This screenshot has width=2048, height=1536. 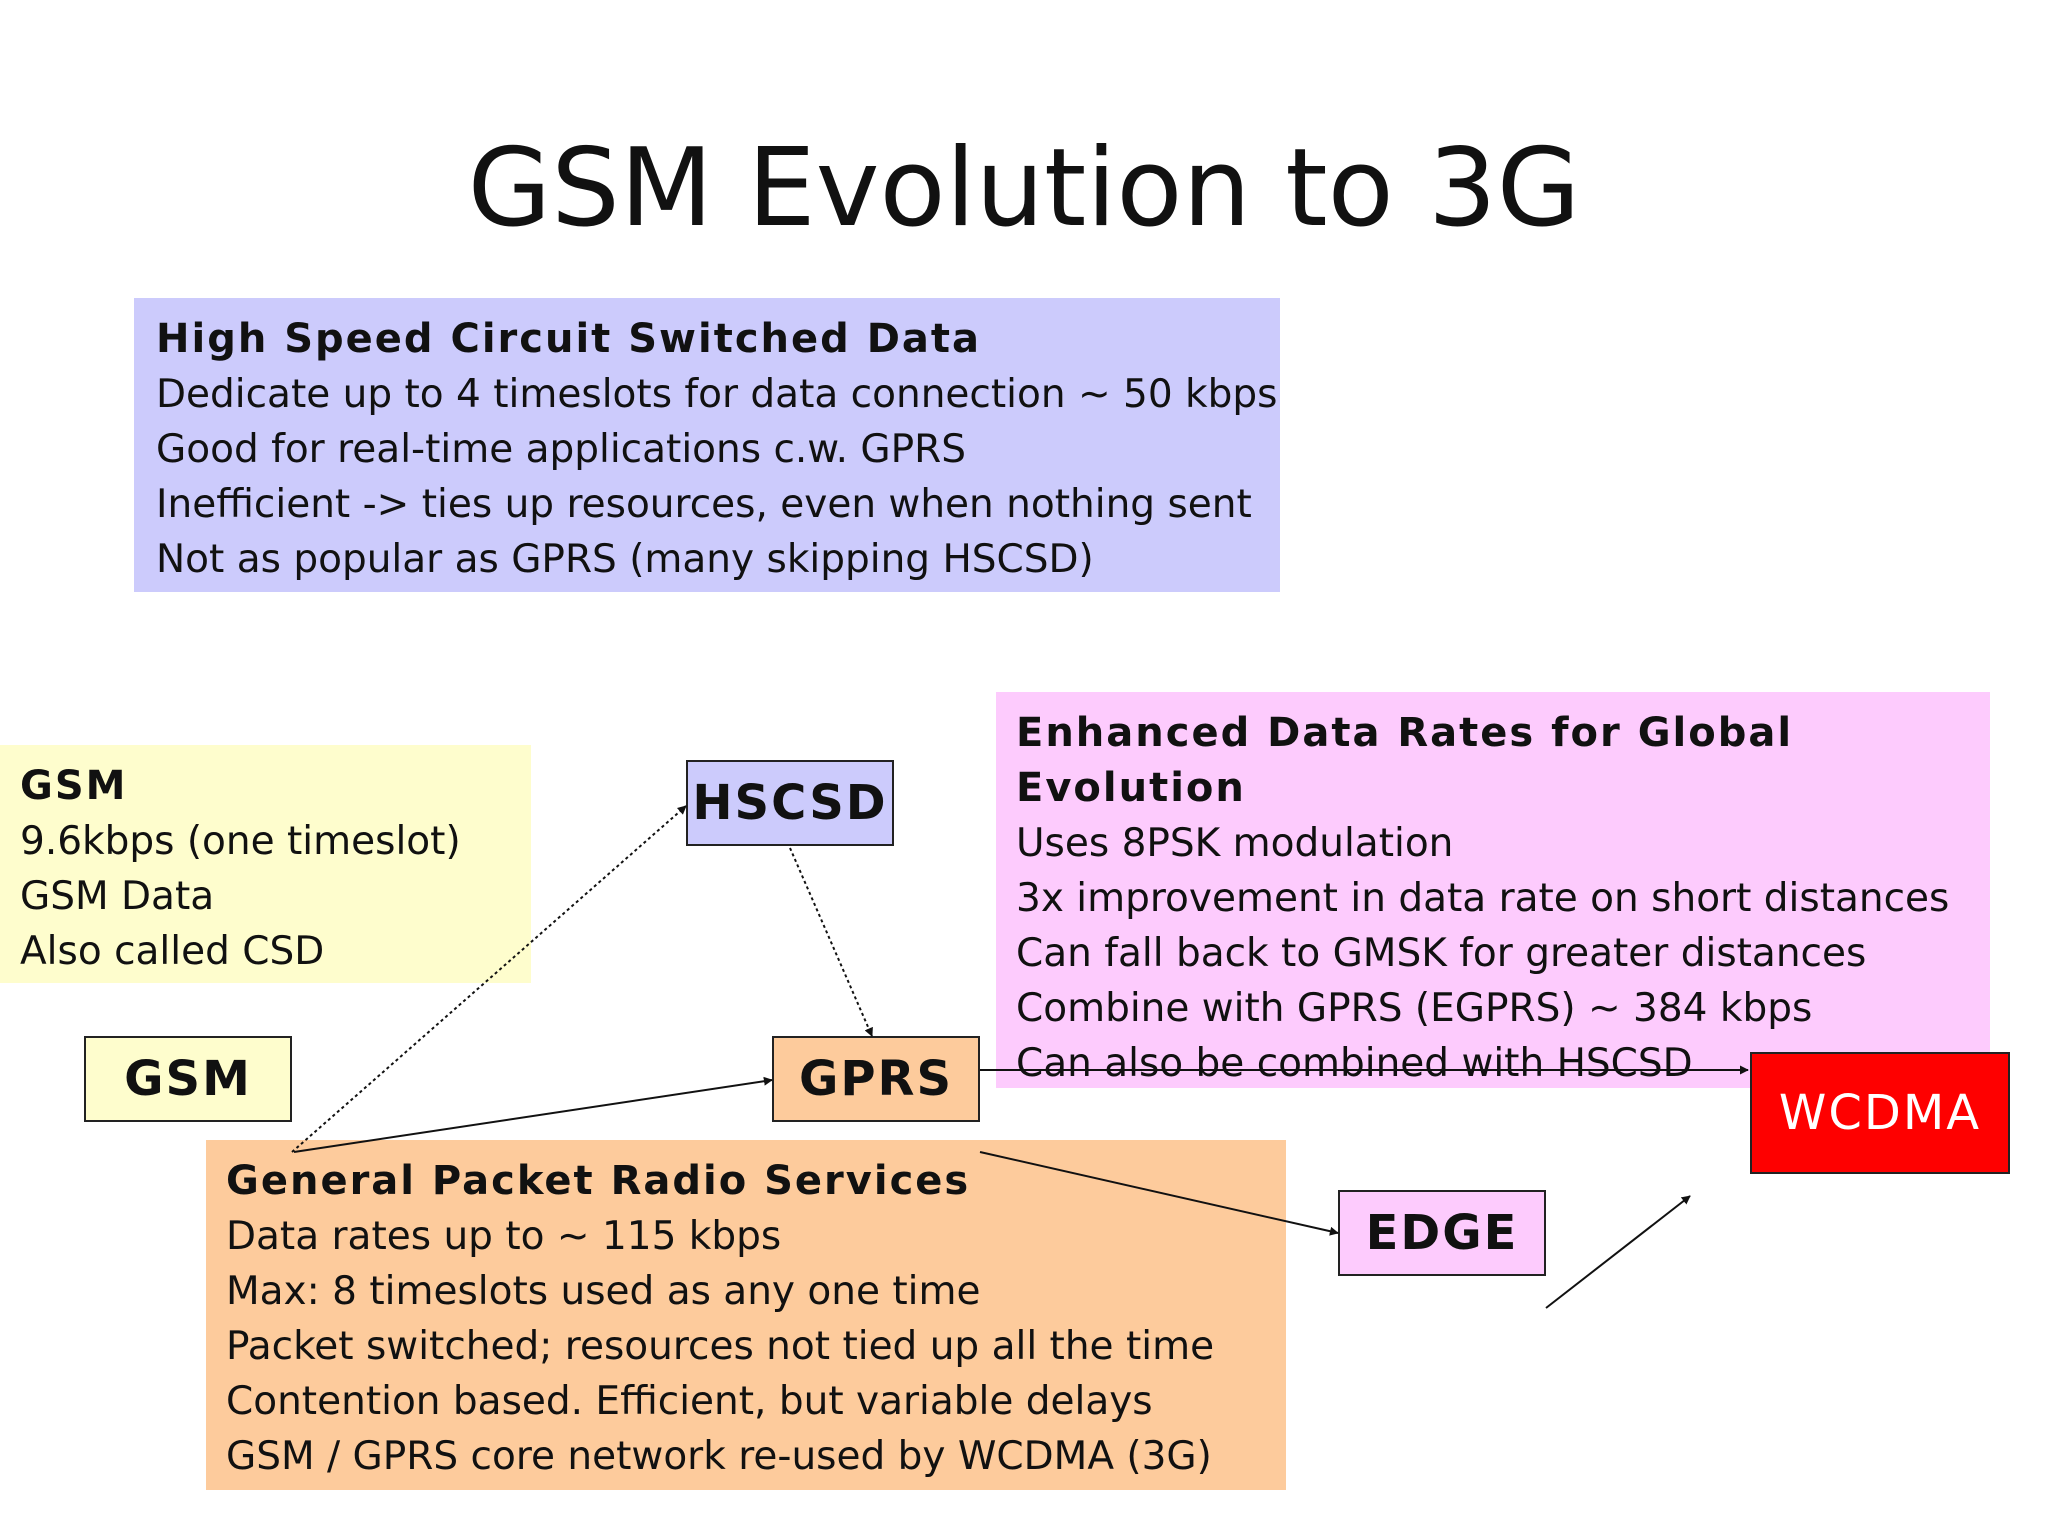 What do you see at coordinates (117, 896) in the screenshot?
I see `gsm-panel-line: GSM Data` at bounding box center [117, 896].